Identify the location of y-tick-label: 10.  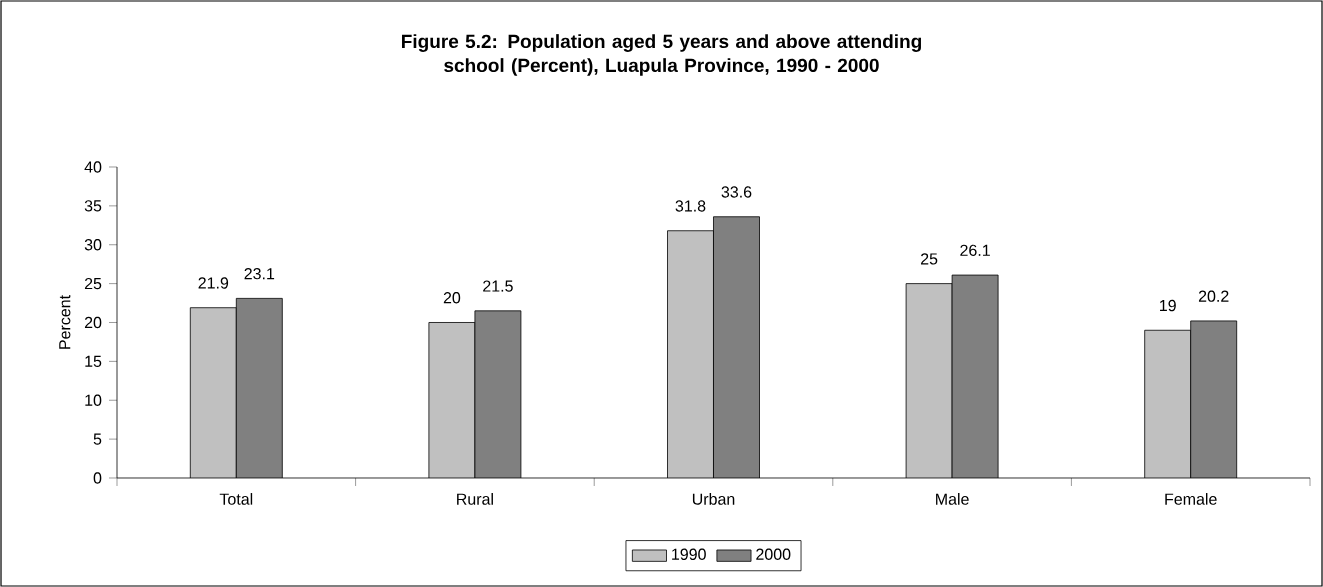
(93, 400).